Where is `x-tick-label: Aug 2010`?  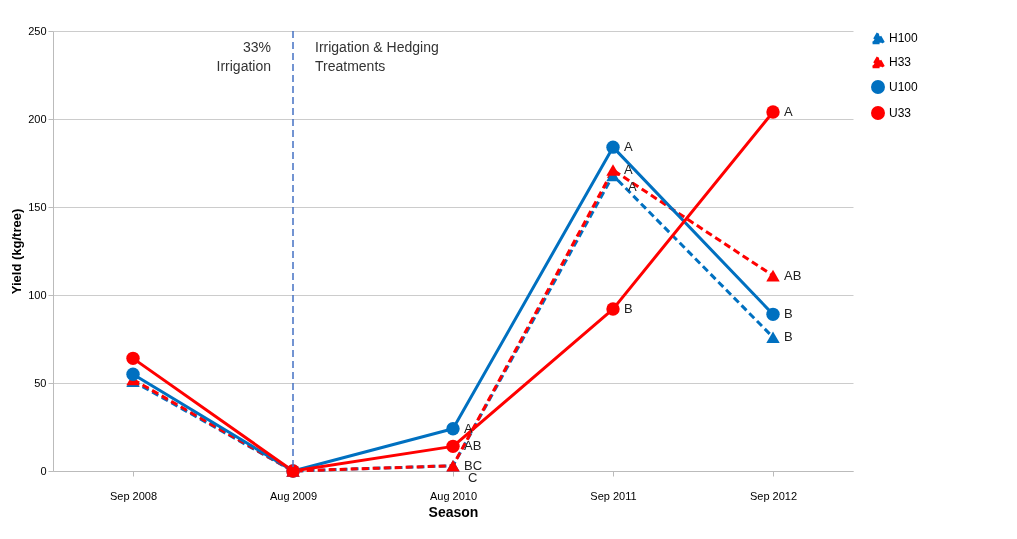 x-tick-label: Aug 2010 is located at coordinates (453, 495).